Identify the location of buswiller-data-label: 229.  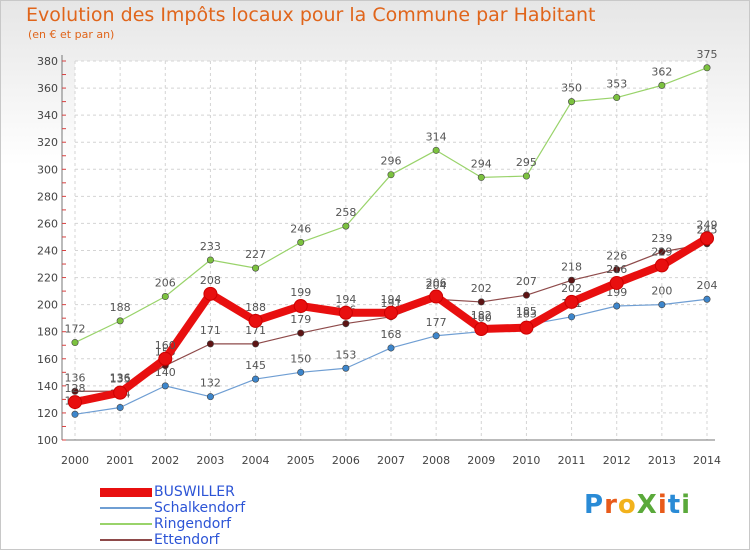
(661, 251).